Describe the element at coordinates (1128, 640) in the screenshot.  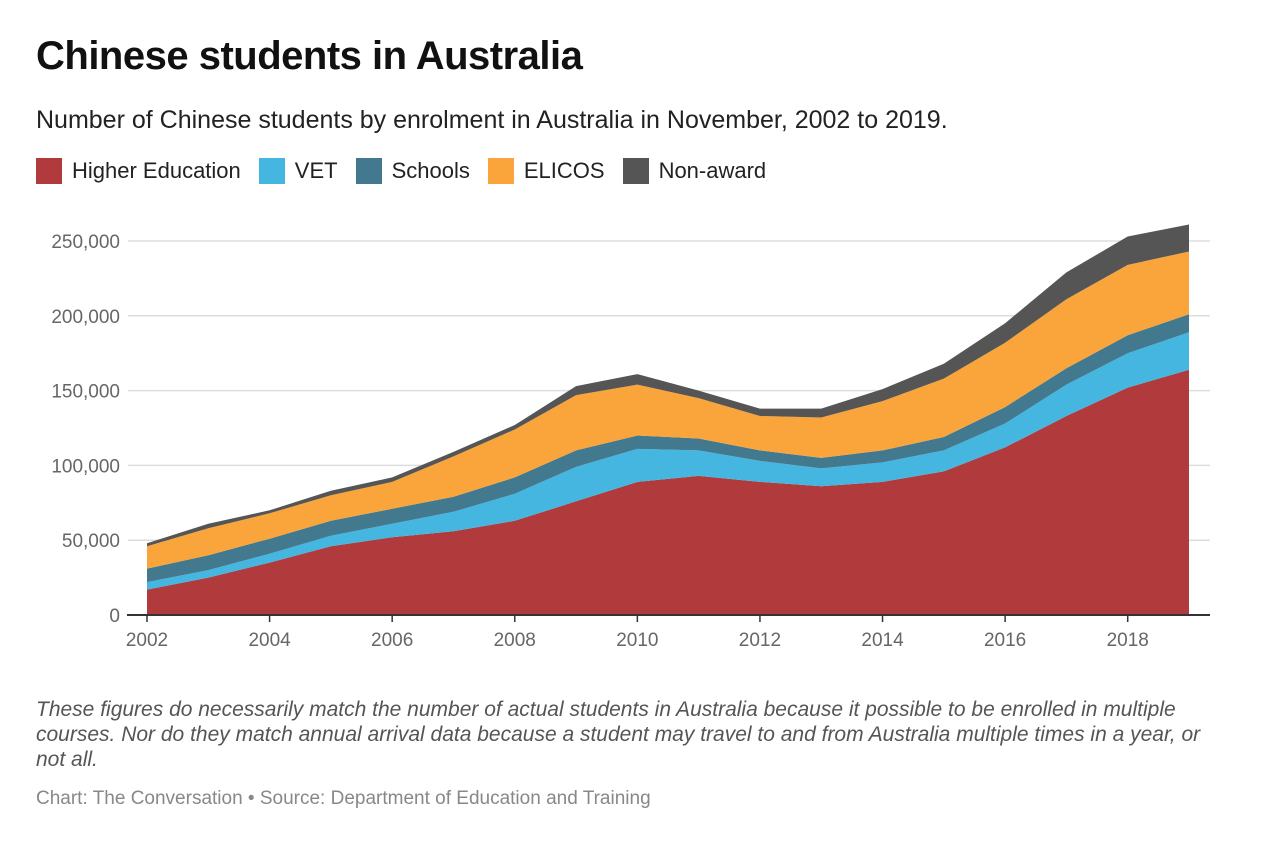
I see `x-tick-label: 2018` at that location.